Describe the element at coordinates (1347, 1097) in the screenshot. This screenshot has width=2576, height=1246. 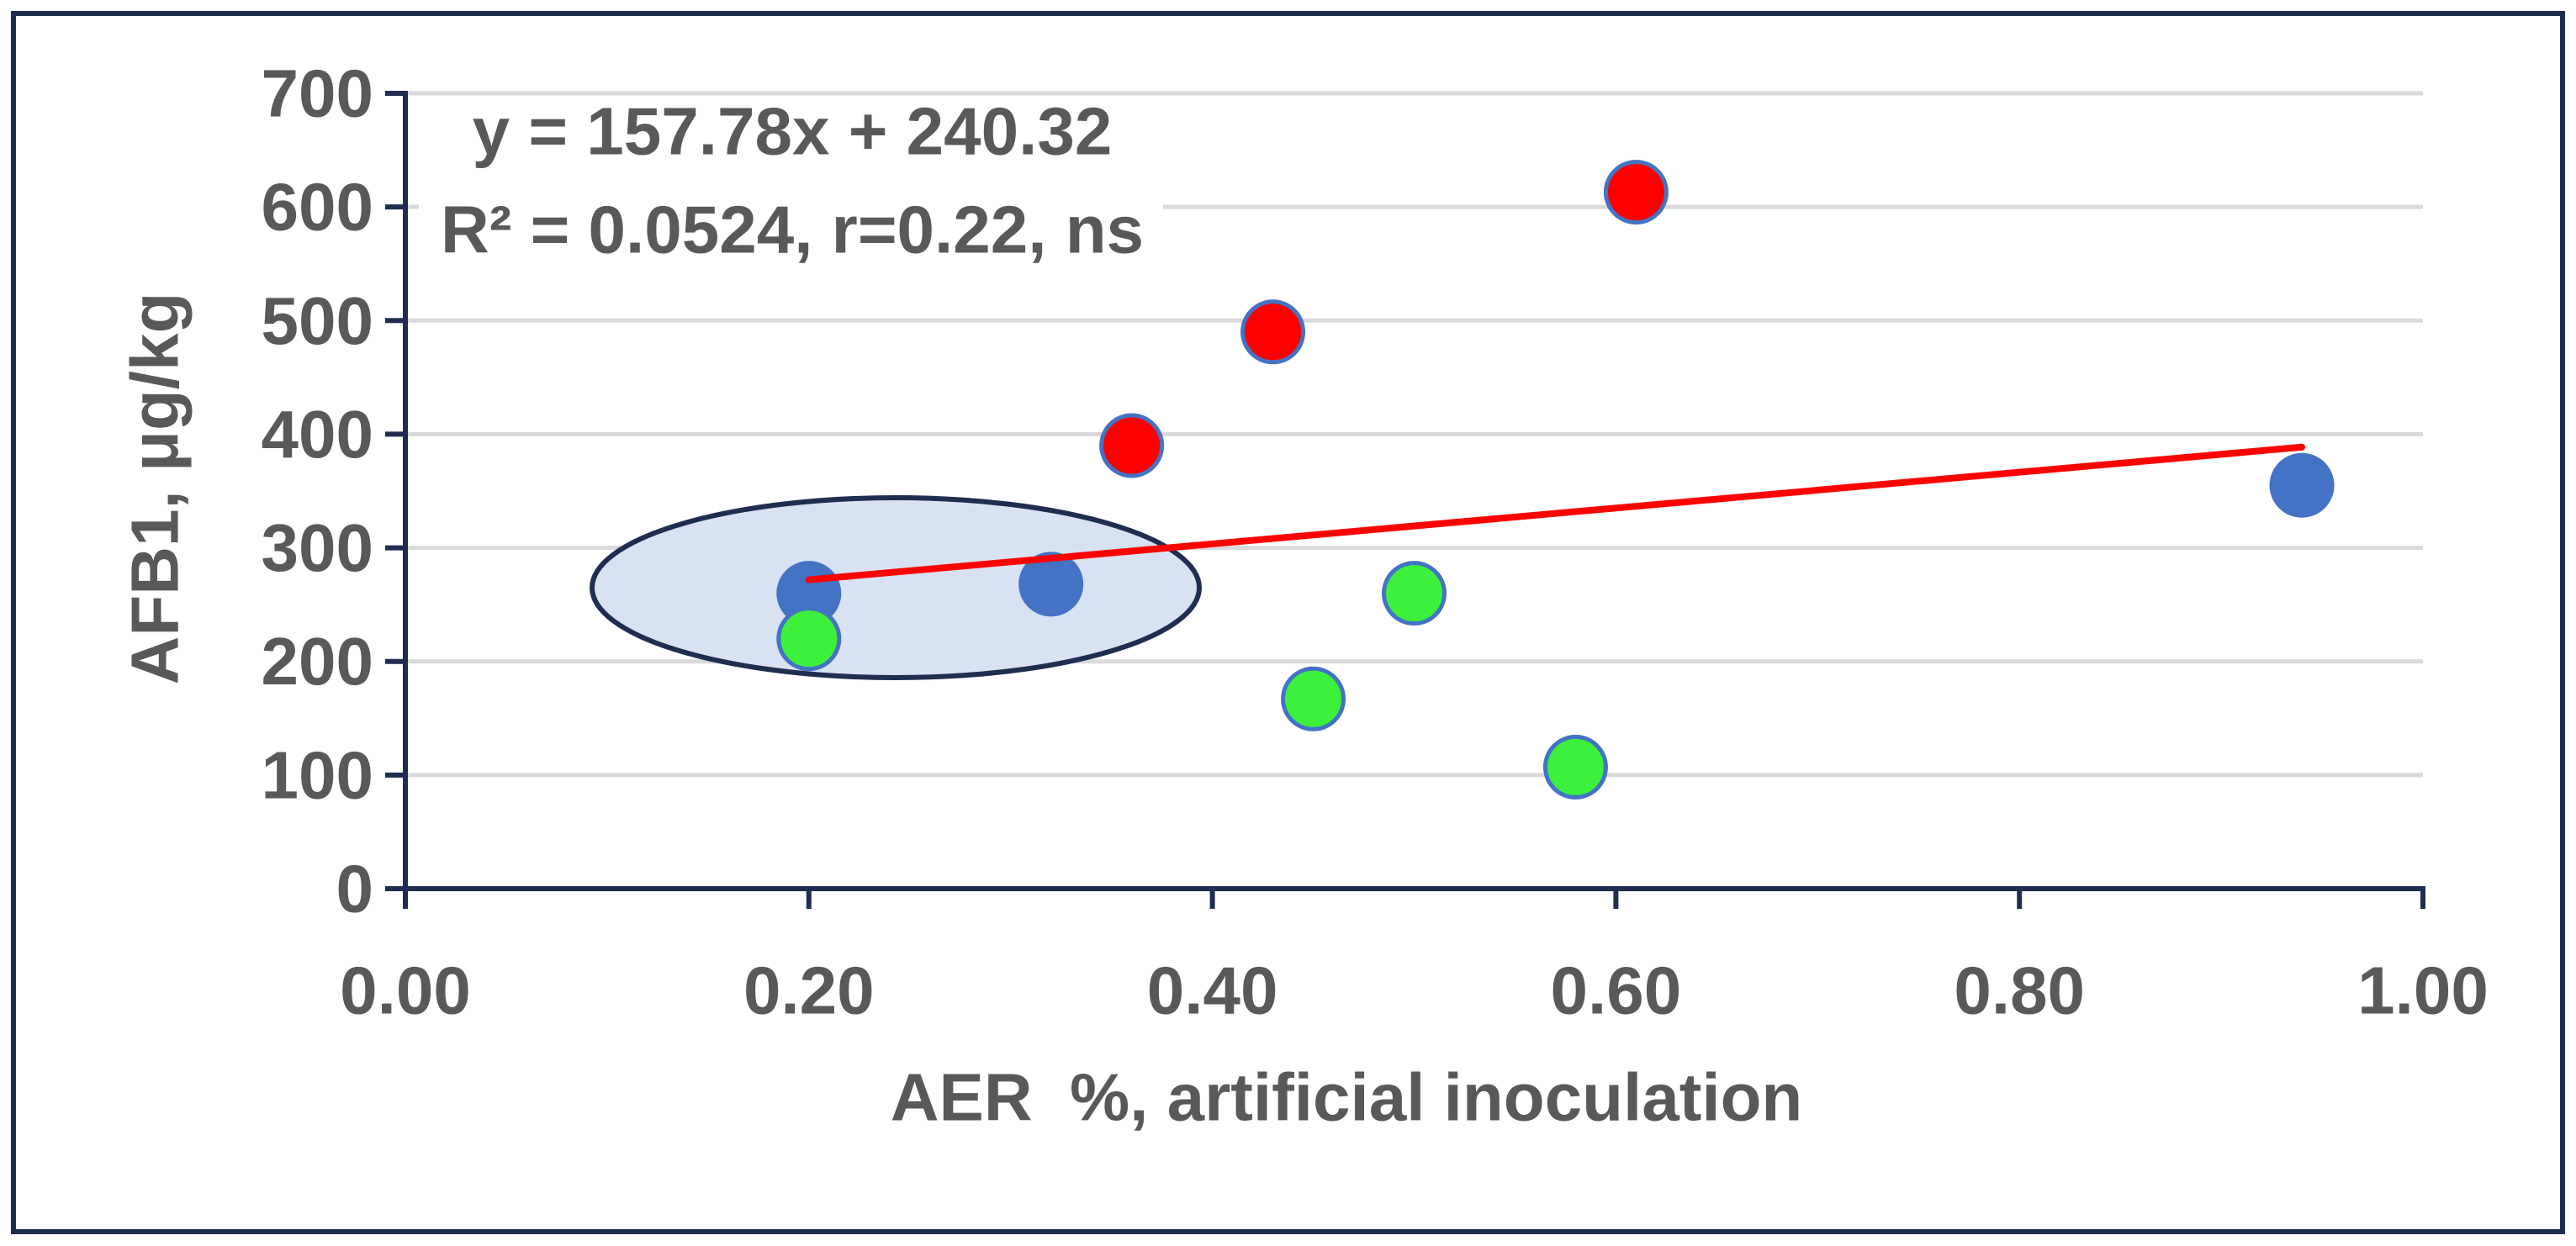
I see `x-axis-title: AER %, artificial inoculation` at that location.